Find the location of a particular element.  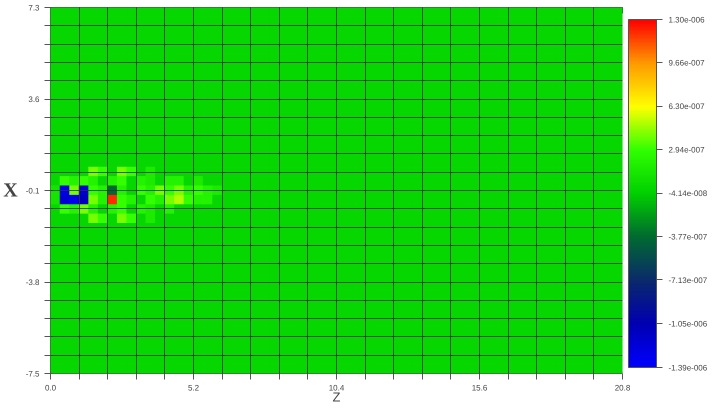

x-axis-title: Z is located at coordinates (336, 397).